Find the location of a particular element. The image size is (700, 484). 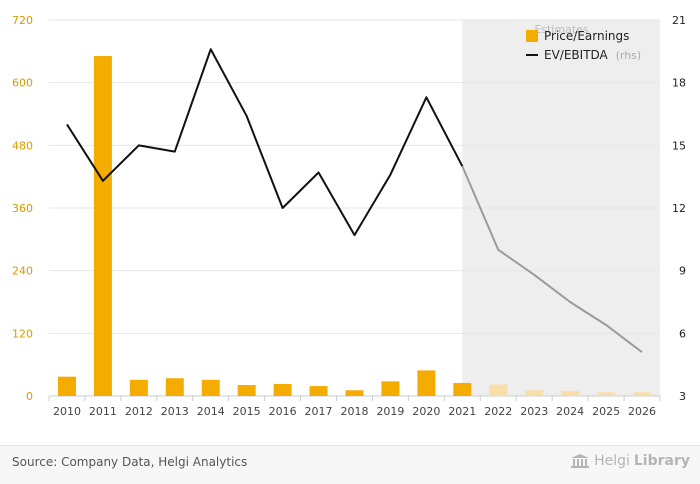

x-tick-label: 2026 is located at coordinates (642, 411).